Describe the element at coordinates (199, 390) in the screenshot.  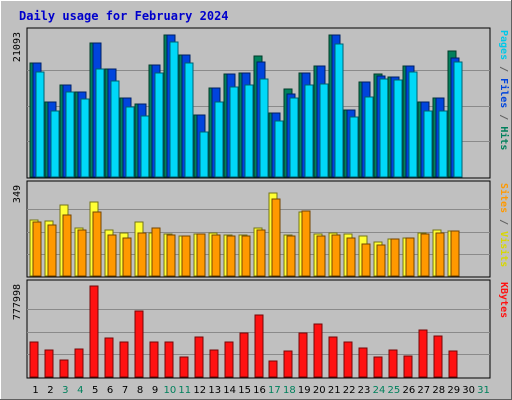
I see `day-label-12: 12` at that location.